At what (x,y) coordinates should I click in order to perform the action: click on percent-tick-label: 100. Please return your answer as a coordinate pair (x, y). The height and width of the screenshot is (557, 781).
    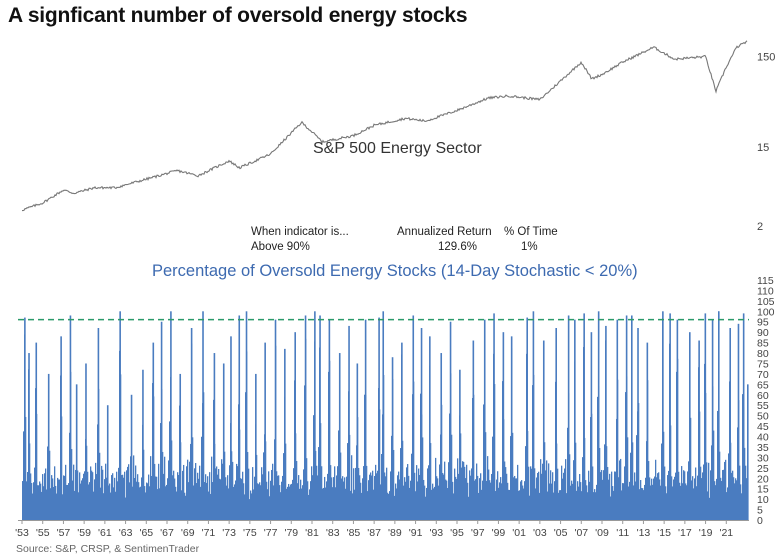
    Looking at the image, I should click on (766, 312).